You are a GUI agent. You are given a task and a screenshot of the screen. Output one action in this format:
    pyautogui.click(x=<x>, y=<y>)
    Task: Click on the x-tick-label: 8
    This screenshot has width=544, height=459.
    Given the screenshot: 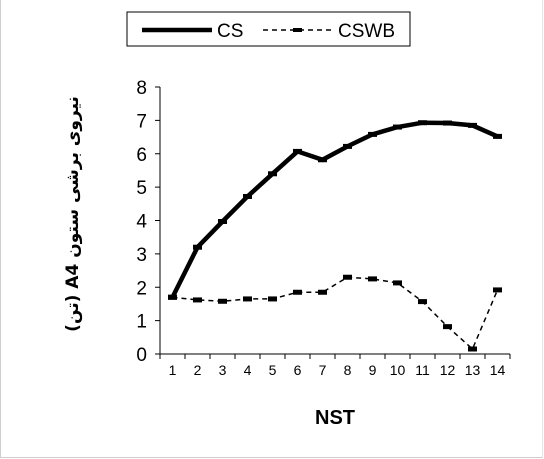 What is the action you would take?
    pyautogui.click(x=348, y=370)
    